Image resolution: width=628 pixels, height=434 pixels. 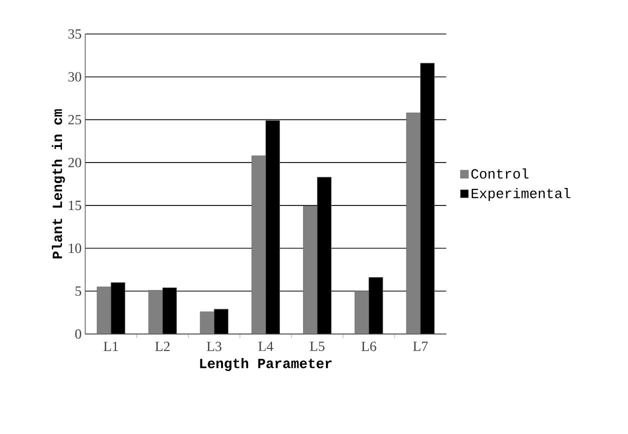 What do you see at coordinates (162, 346) in the screenshot?
I see `x-tick-label: L2` at bounding box center [162, 346].